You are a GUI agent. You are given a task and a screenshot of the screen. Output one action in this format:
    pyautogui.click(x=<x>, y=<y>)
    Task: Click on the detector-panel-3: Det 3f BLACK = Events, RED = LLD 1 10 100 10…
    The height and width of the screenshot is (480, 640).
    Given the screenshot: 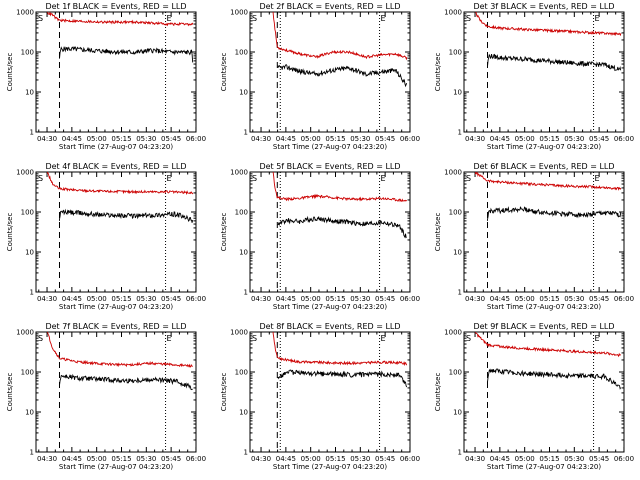 What is the action you would take?
    pyautogui.click(x=534, y=76)
    